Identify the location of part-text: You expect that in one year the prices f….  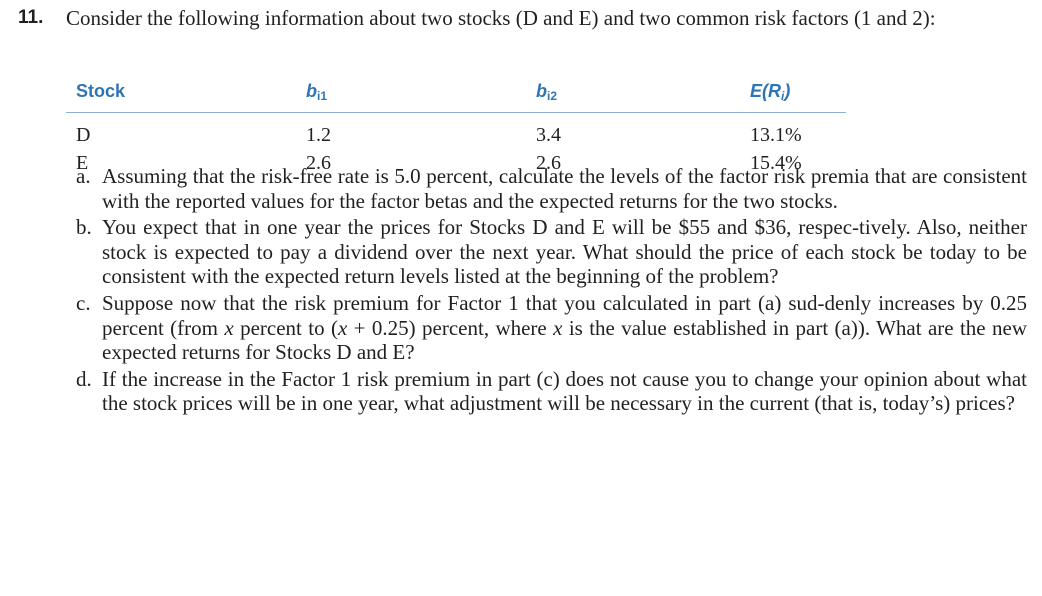
(564, 252).